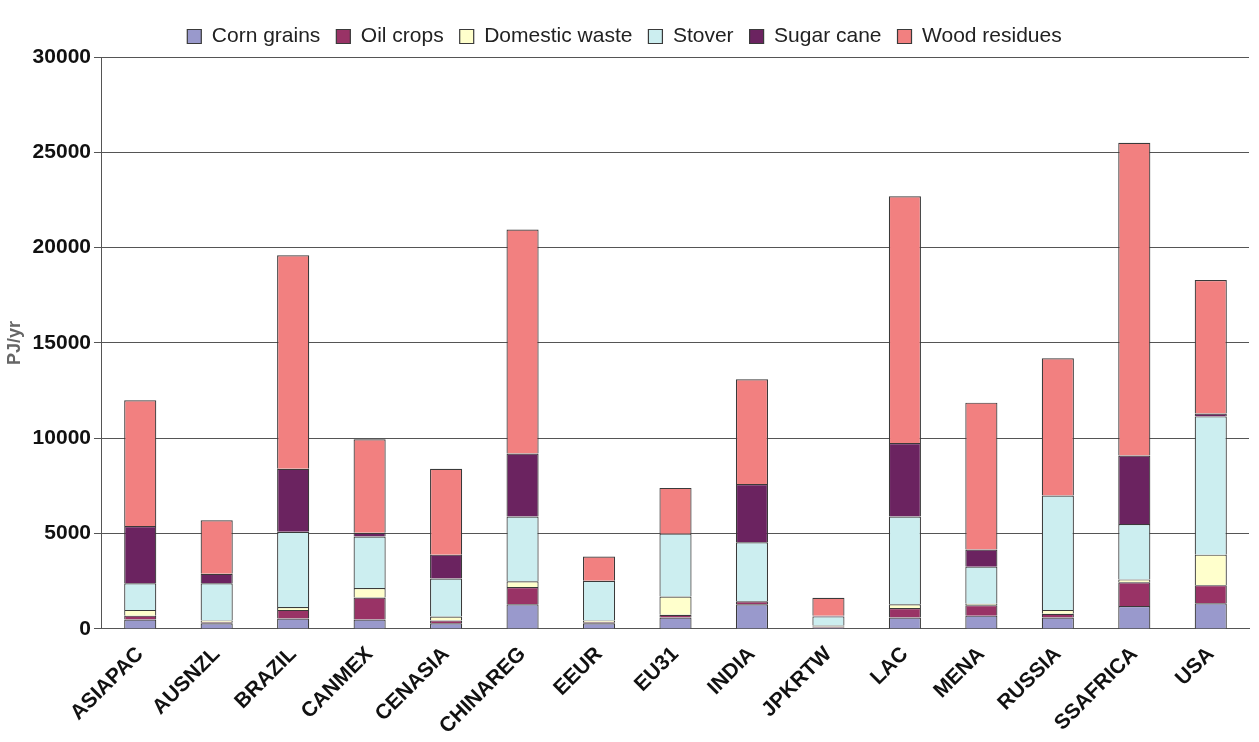 This screenshot has height=742, width=1259. Describe the element at coordinates (992, 35) in the screenshot. I see `legend-label: Wood residues` at that location.